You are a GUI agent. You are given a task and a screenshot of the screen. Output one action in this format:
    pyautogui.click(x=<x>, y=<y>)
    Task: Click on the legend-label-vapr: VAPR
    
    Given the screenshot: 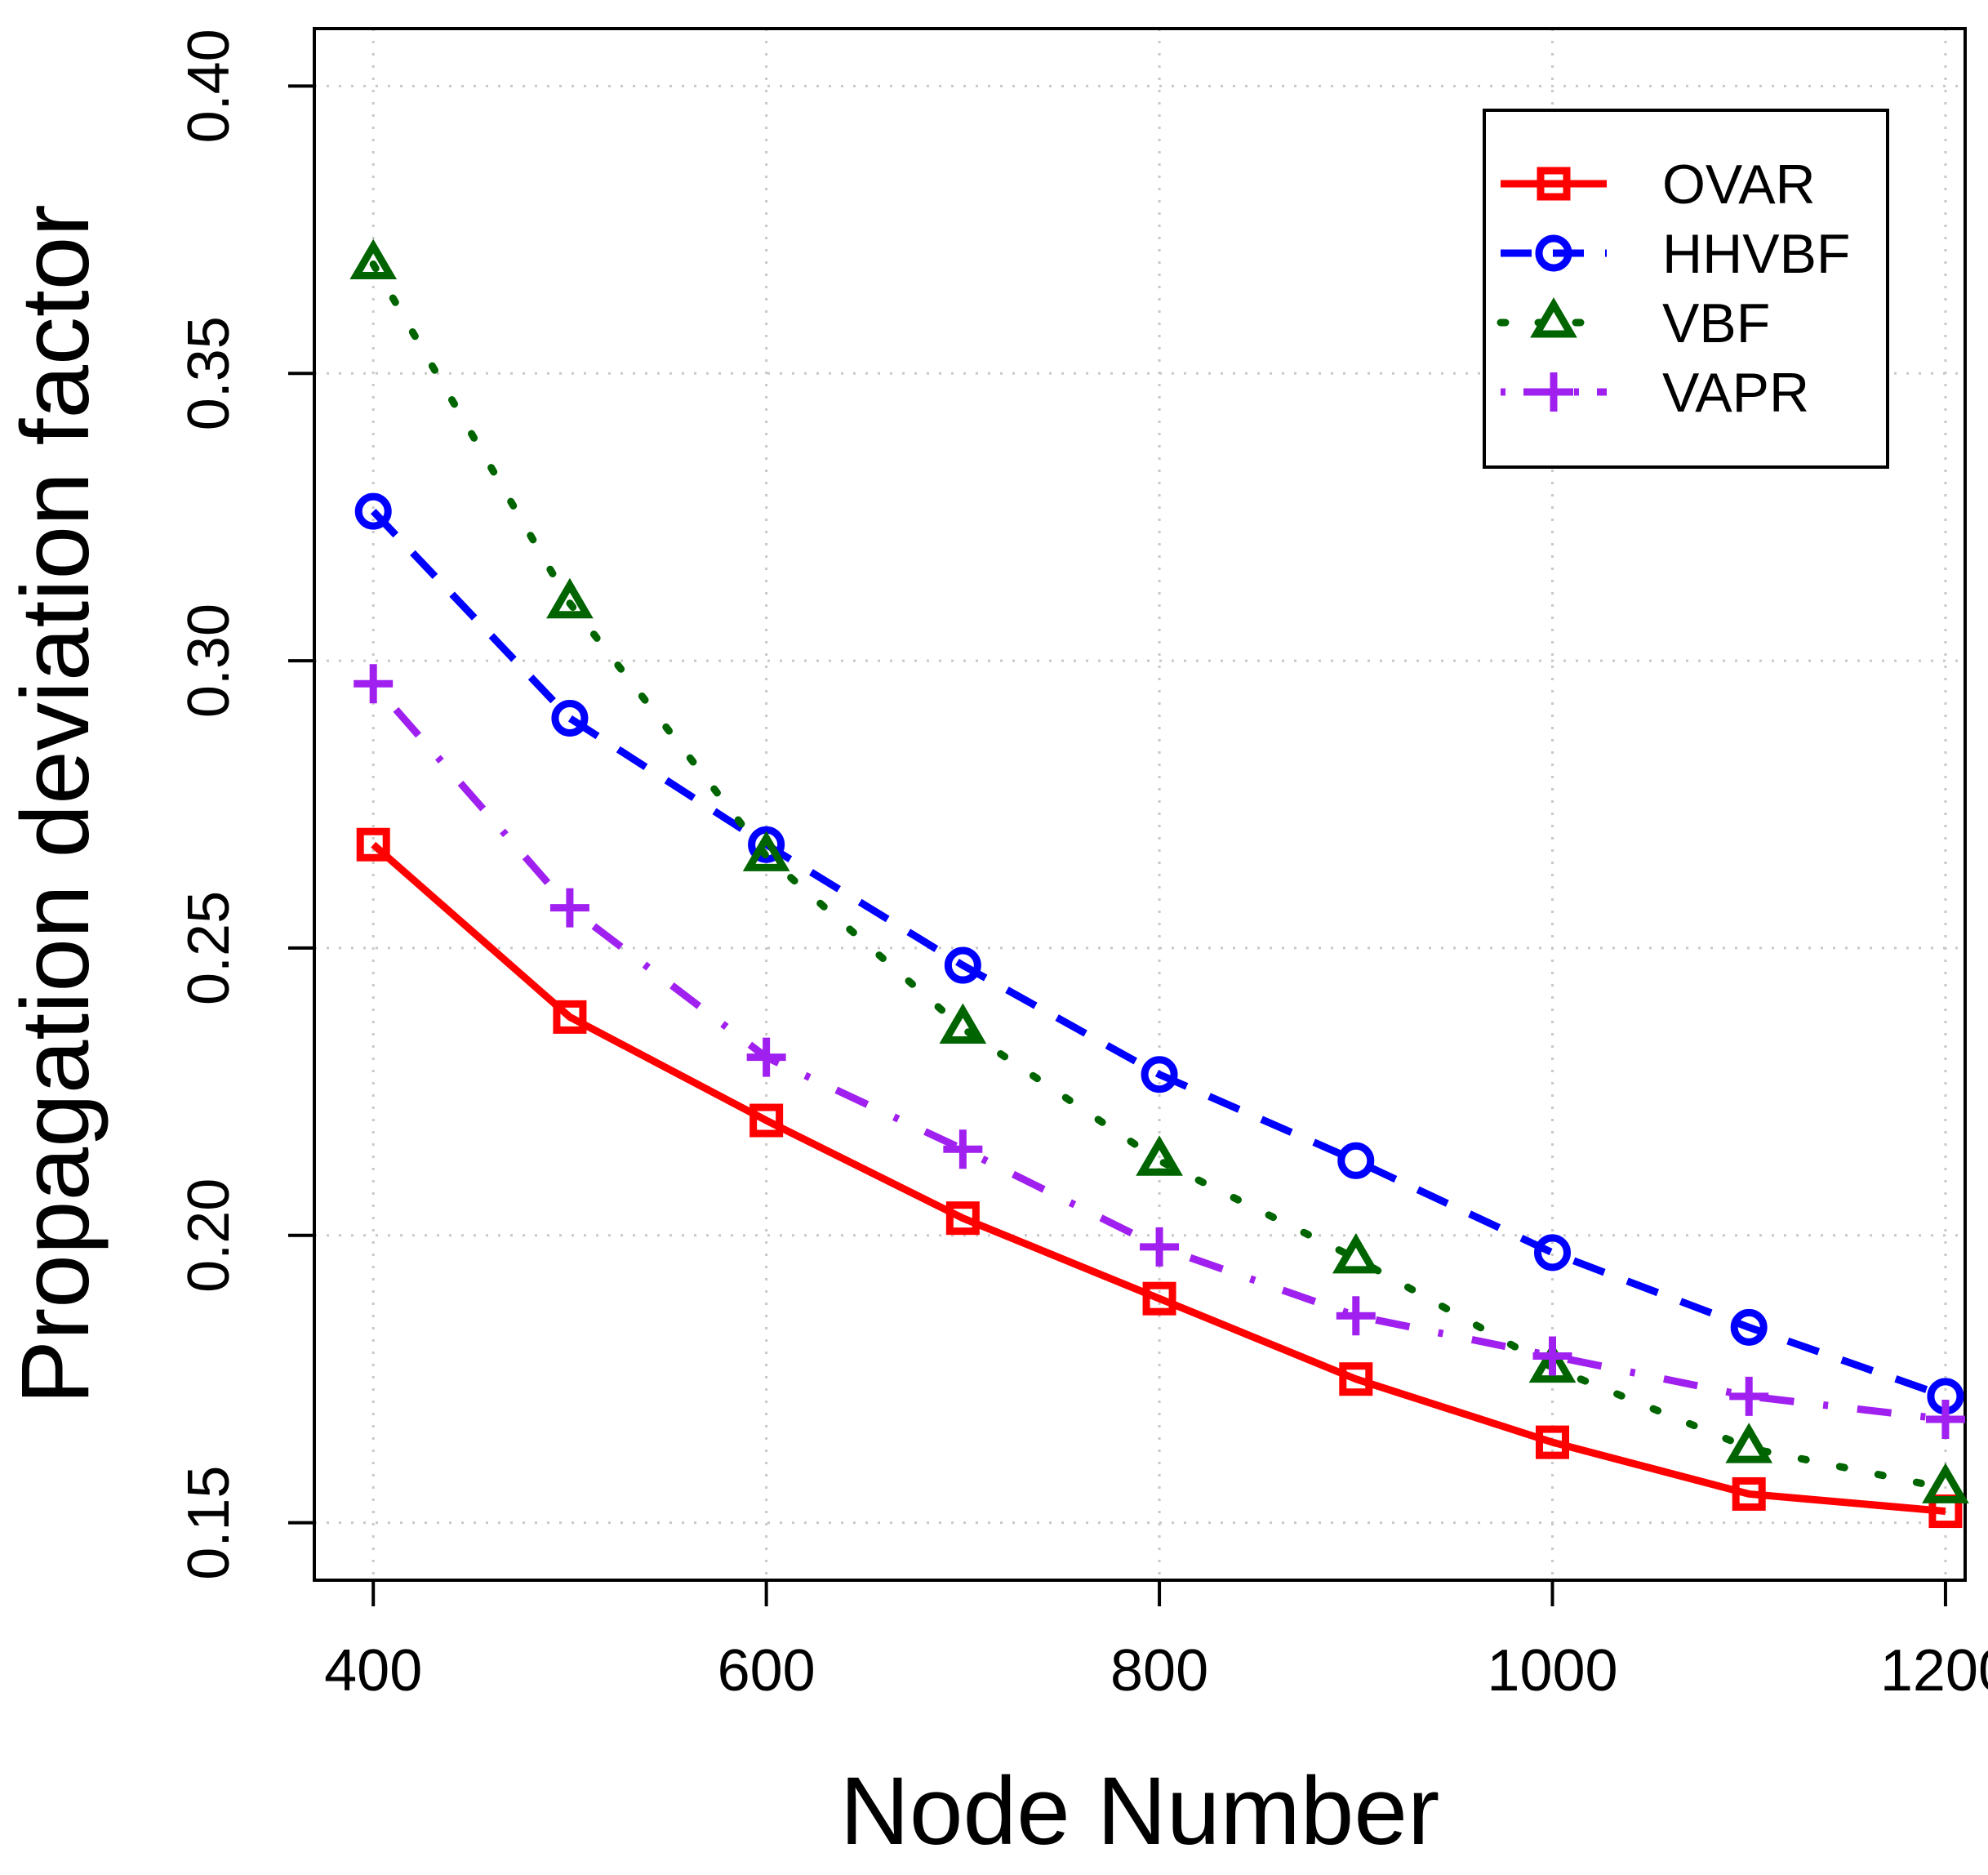 What is the action you would take?
    pyautogui.click(x=1735, y=393)
    